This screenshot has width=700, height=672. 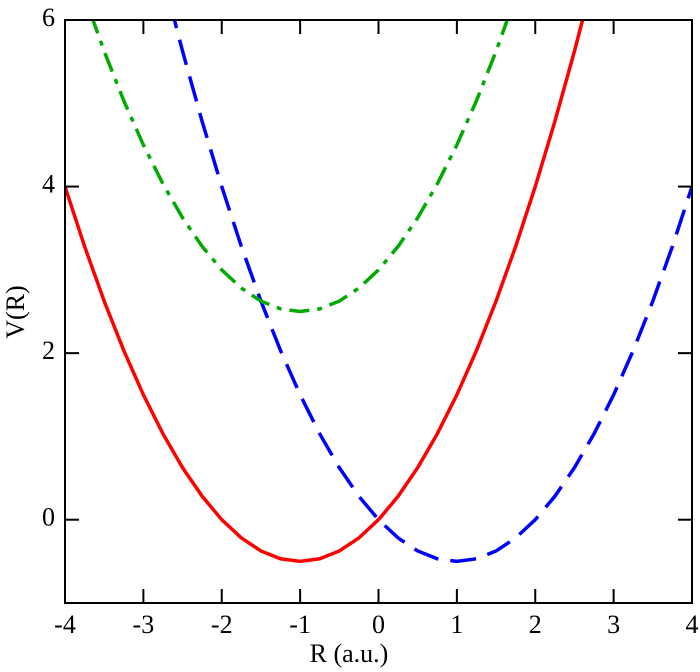 I want to click on x-tick-label: -4, so click(x=65, y=624).